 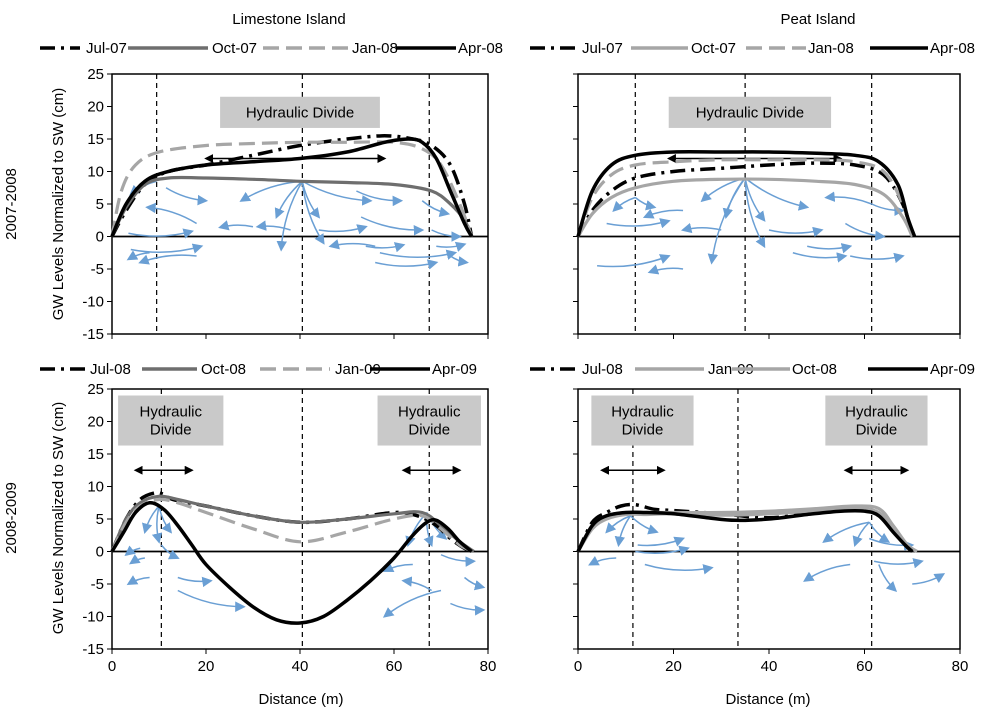 What do you see at coordinates (206, 666) in the screenshot?
I see `x-tick-label: 20` at bounding box center [206, 666].